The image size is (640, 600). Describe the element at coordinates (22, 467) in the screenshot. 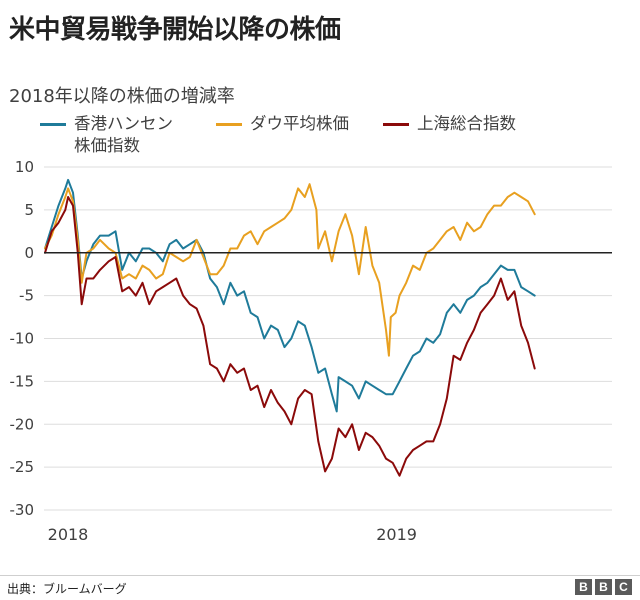

I see `y-tick-label: -25` at that location.